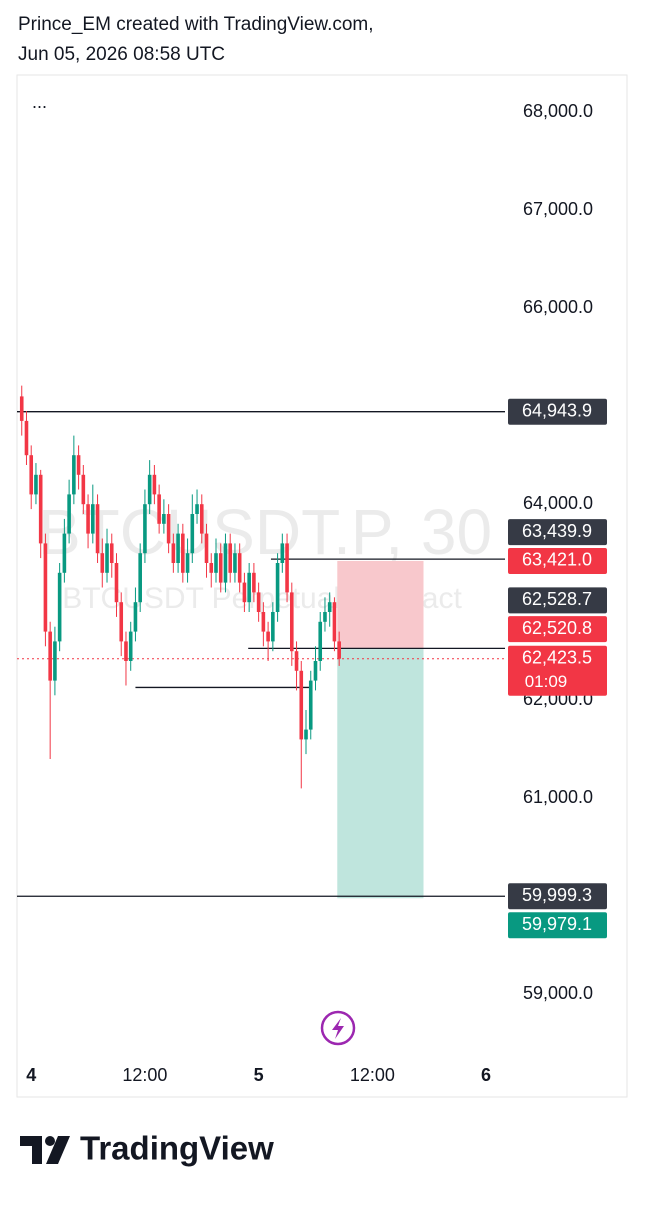 This screenshot has width=645, height=1205. Describe the element at coordinates (259, 1075) in the screenshot. I see `x-tick-label: 5` at that location.